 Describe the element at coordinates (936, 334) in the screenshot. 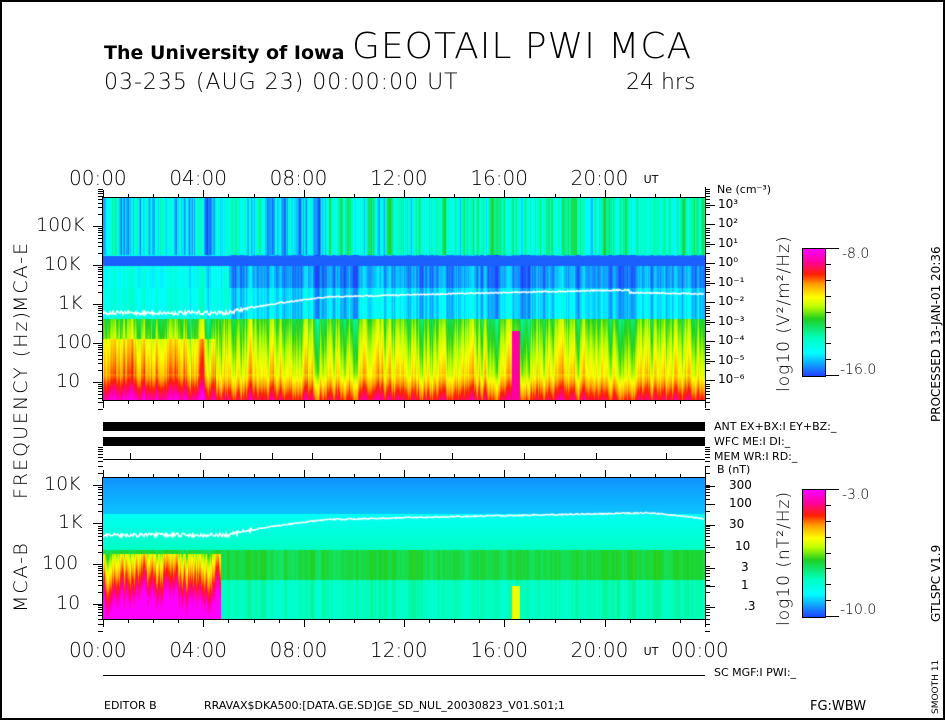

I see `processed-stamp: PROCESSED 13-JAN-01 20:36` at that location.